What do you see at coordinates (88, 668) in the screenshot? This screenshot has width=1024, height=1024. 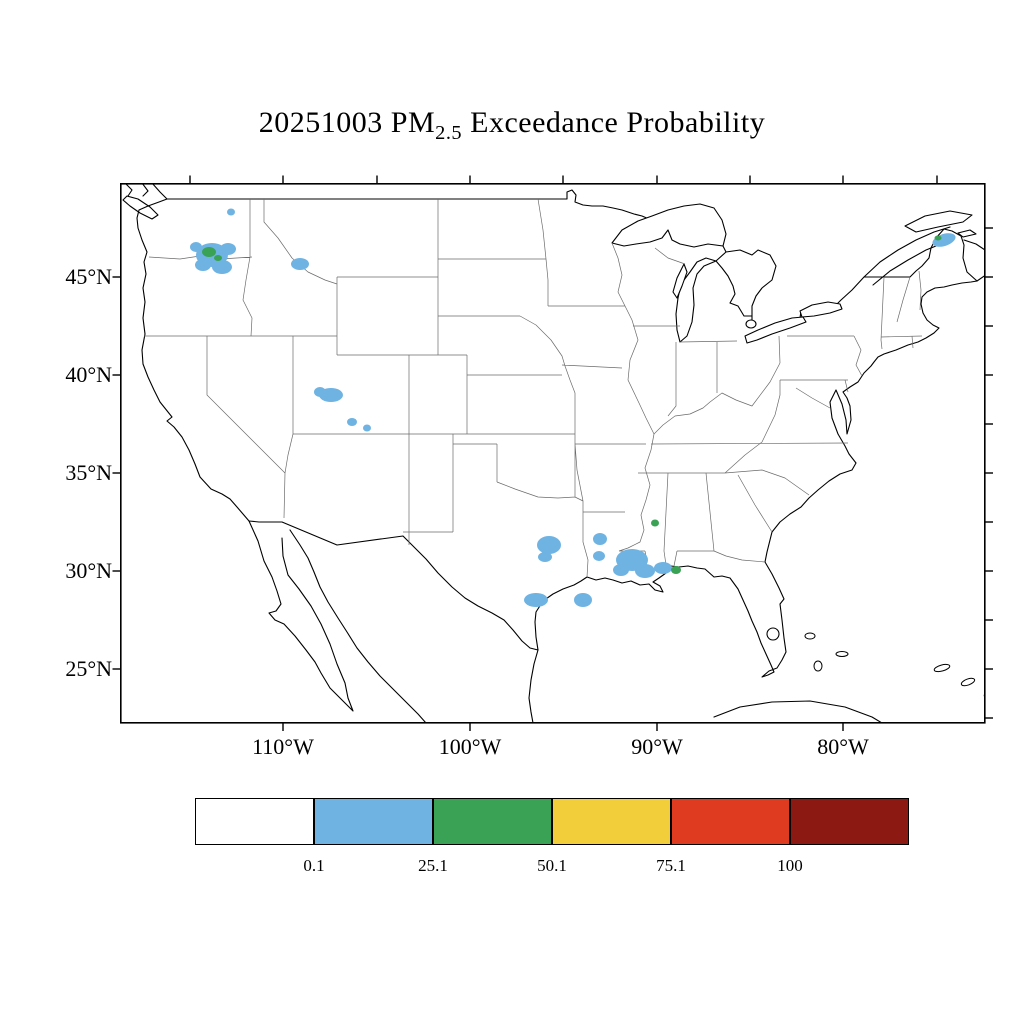 I see `lat-label-25n: 25°N` at bounding box center [88, 668].